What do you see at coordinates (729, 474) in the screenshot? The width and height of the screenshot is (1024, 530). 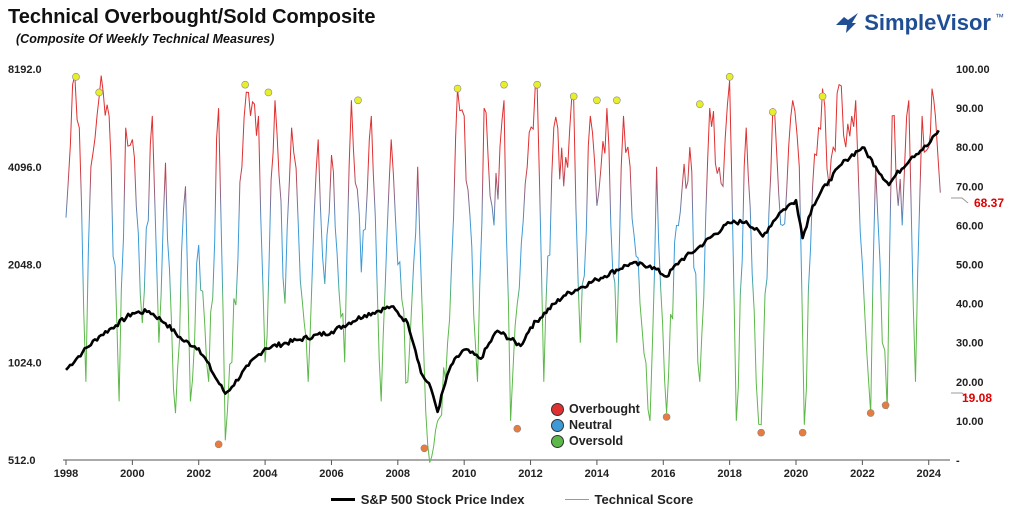 I see `x-tick-label: 2018` at bounding box center [729, 474].